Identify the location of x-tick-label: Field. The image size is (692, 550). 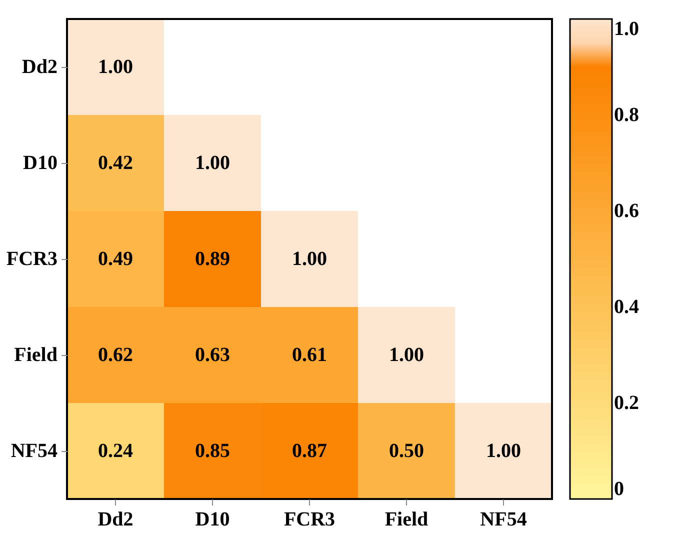
(406, 519).